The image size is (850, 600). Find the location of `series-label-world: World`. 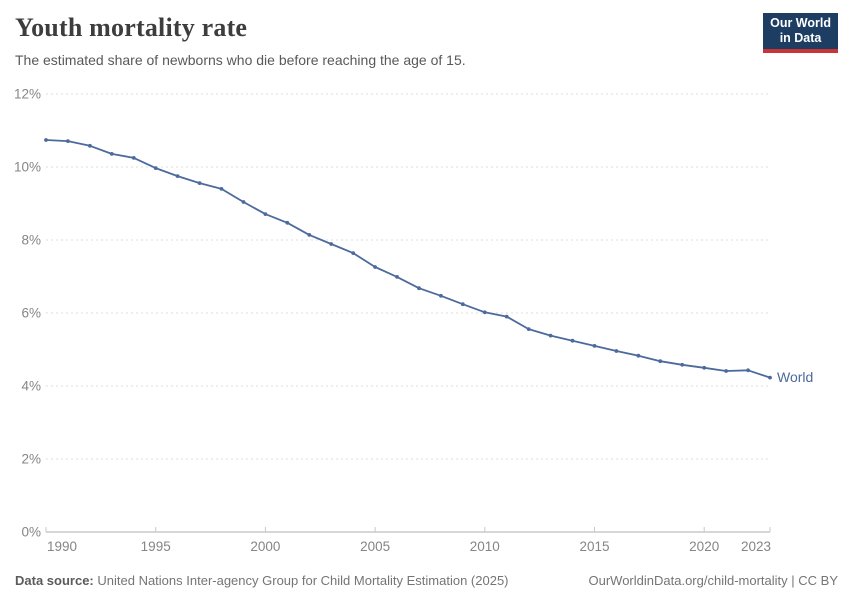

series-label-world: World is located at coordinates (795, 377).